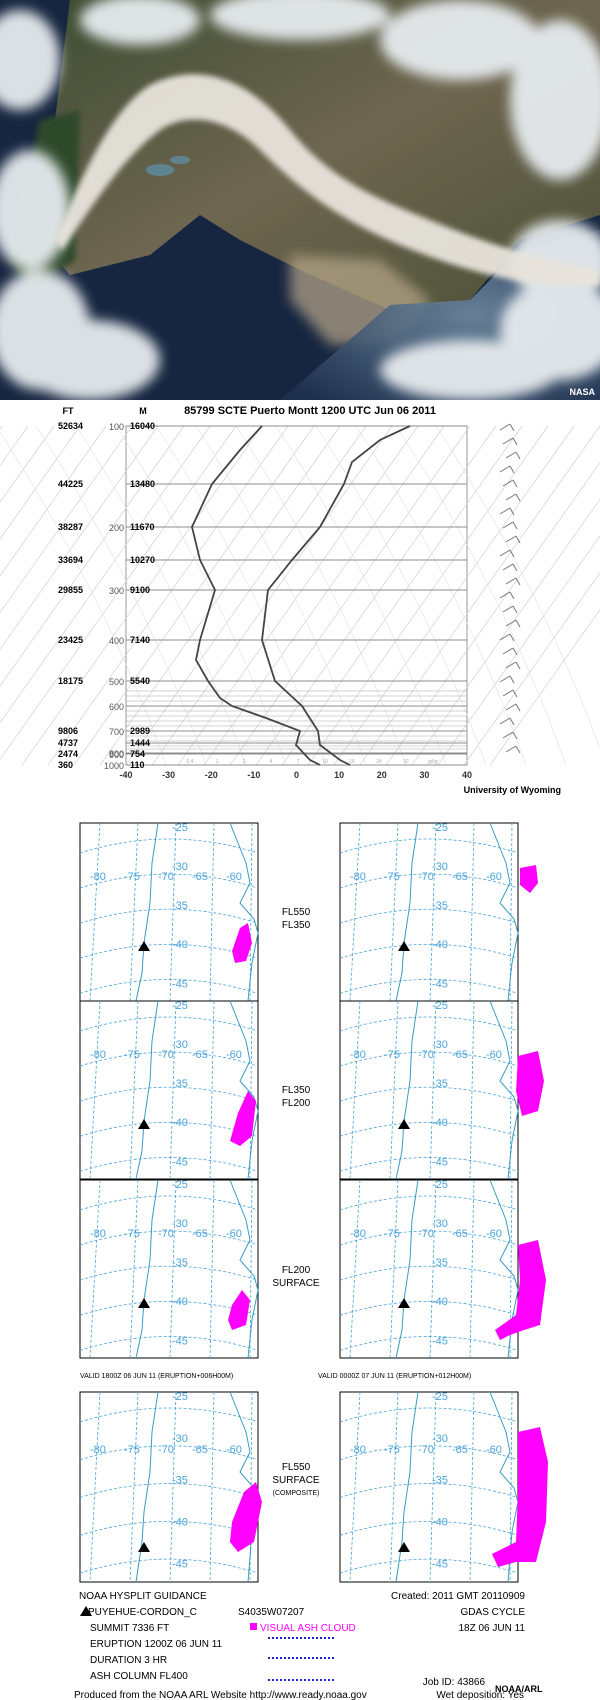 This screenshot has height=1700, width=600. I want to click on footer-ash-column: ASH COLUMN FL400, so click(139, 1676).